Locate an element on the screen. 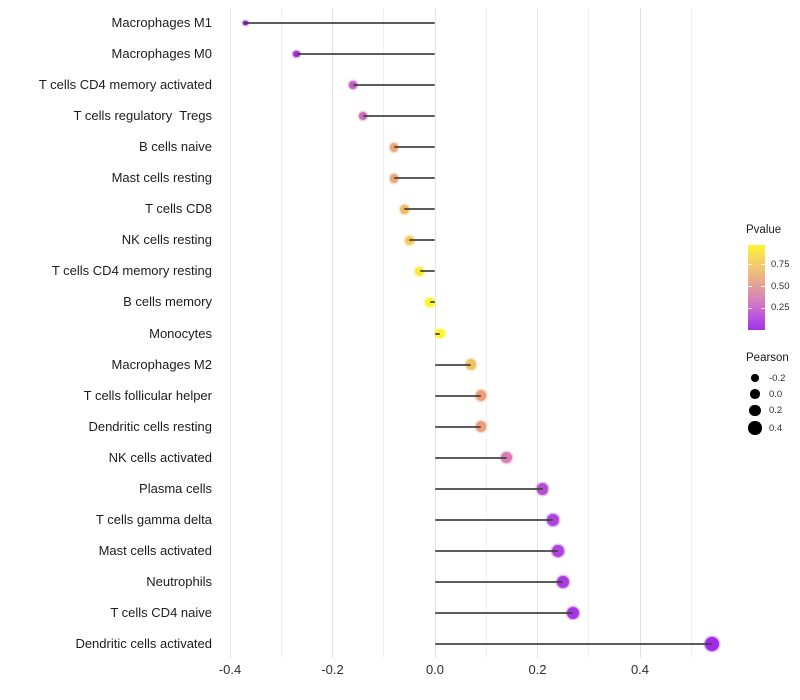 This screenshot has height=700, width=800. pvalue-tick-label: 0.25 is located at coordinates (780, 308).